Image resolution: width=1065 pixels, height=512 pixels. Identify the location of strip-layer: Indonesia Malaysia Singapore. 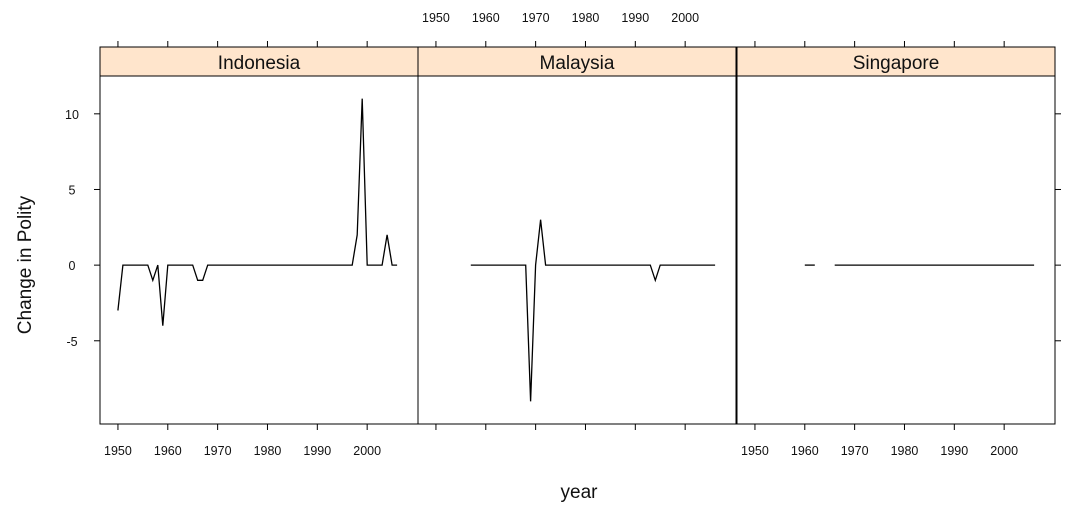
(577, 61).